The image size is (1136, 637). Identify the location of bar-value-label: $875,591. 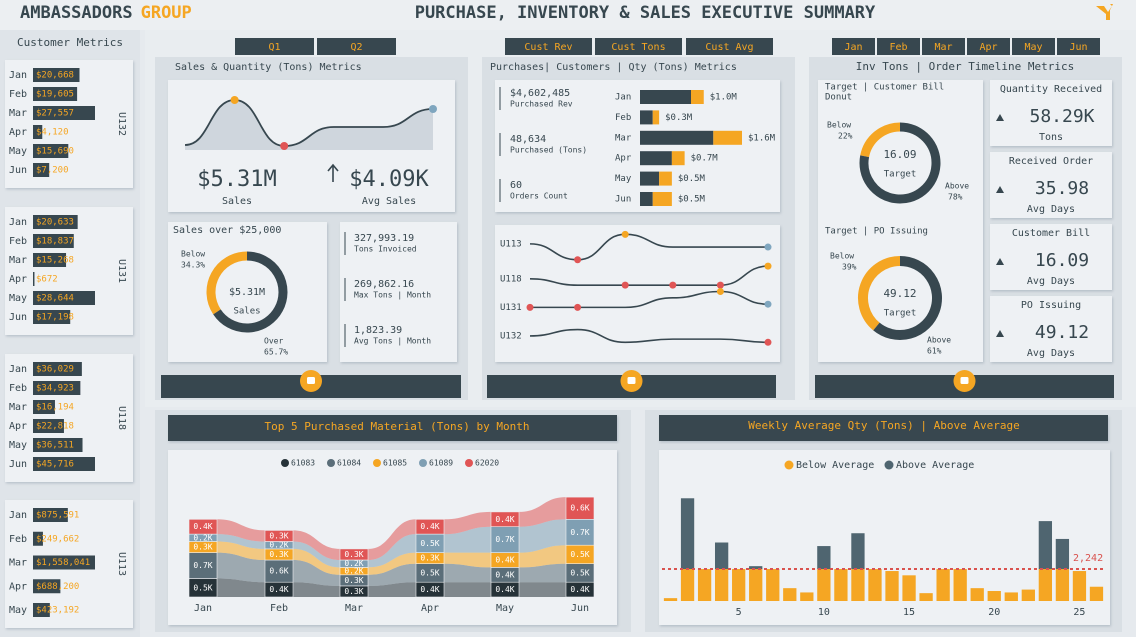
(57, 516).